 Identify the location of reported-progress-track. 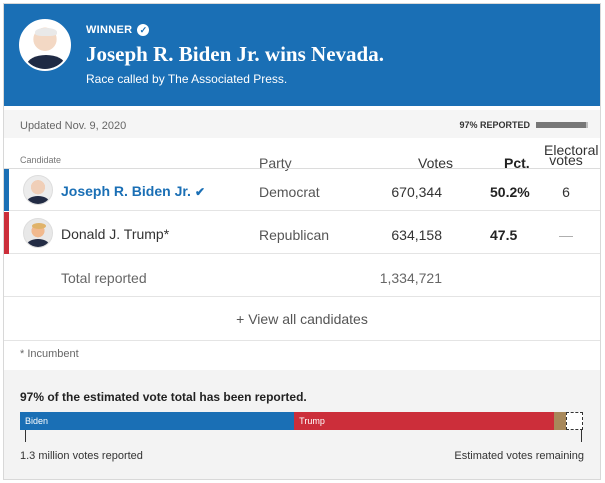
(562, 125).